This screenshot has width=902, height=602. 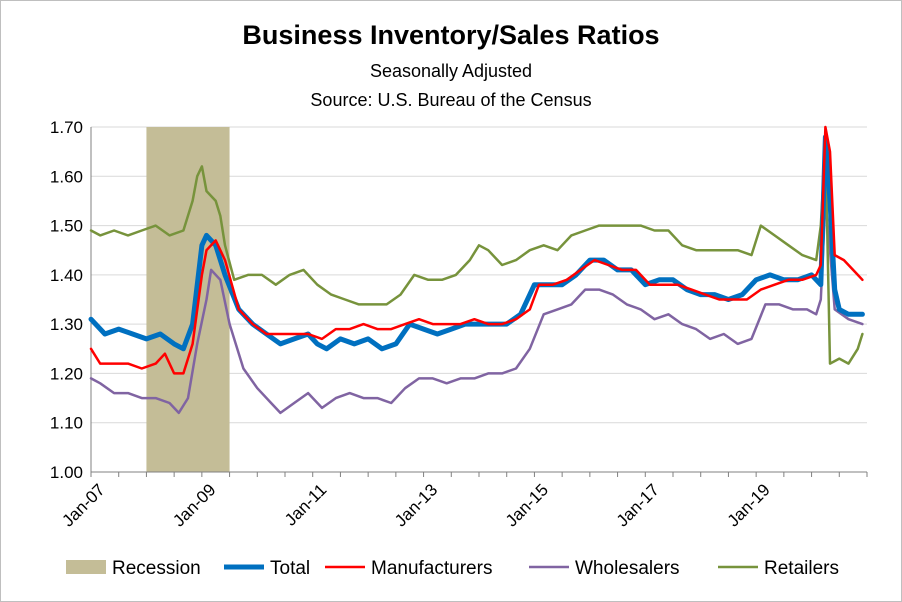 What do you see at coordinates (451, 35) in the screenshot?
I see `chart-title: Business Inventory/Sales Ratios` at bounding box center [451, 35].